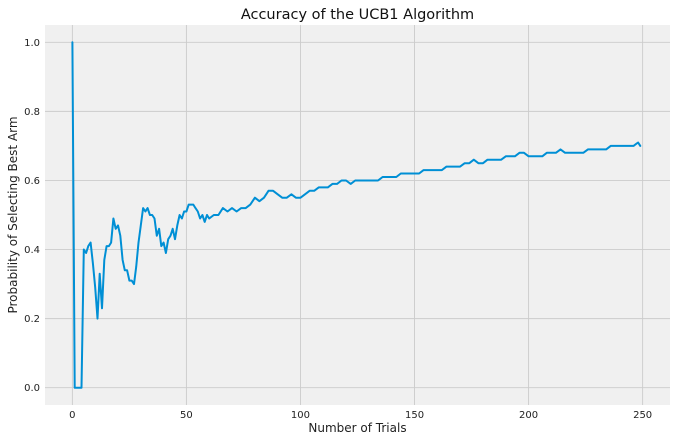  Describe the element at coordinates (32, 388) in the screenshot. I see `y-tick-label: 0.0` at that location.